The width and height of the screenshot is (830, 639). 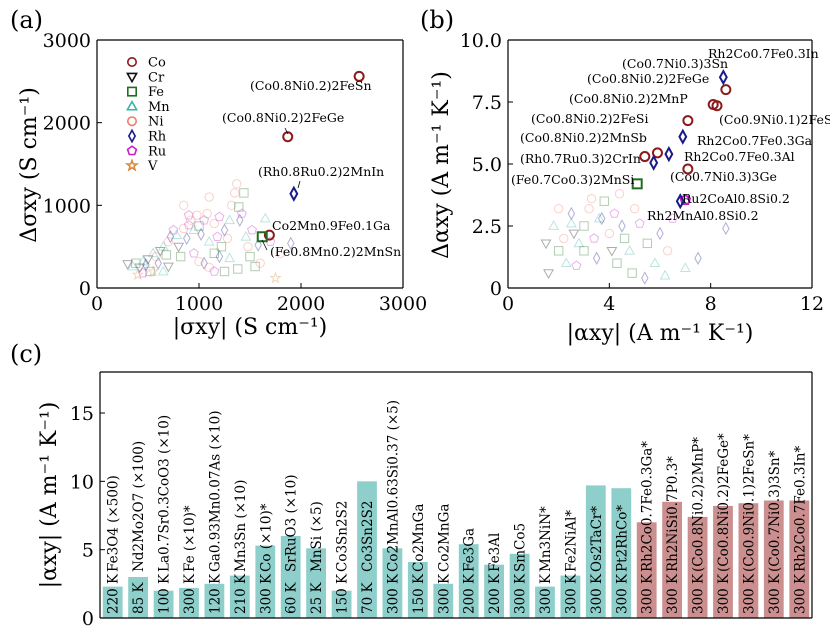 What do you see at coordinates (301, 304) in the screenshot?
I see `x-tick-label: 2000` at bounding box center [301, 304].